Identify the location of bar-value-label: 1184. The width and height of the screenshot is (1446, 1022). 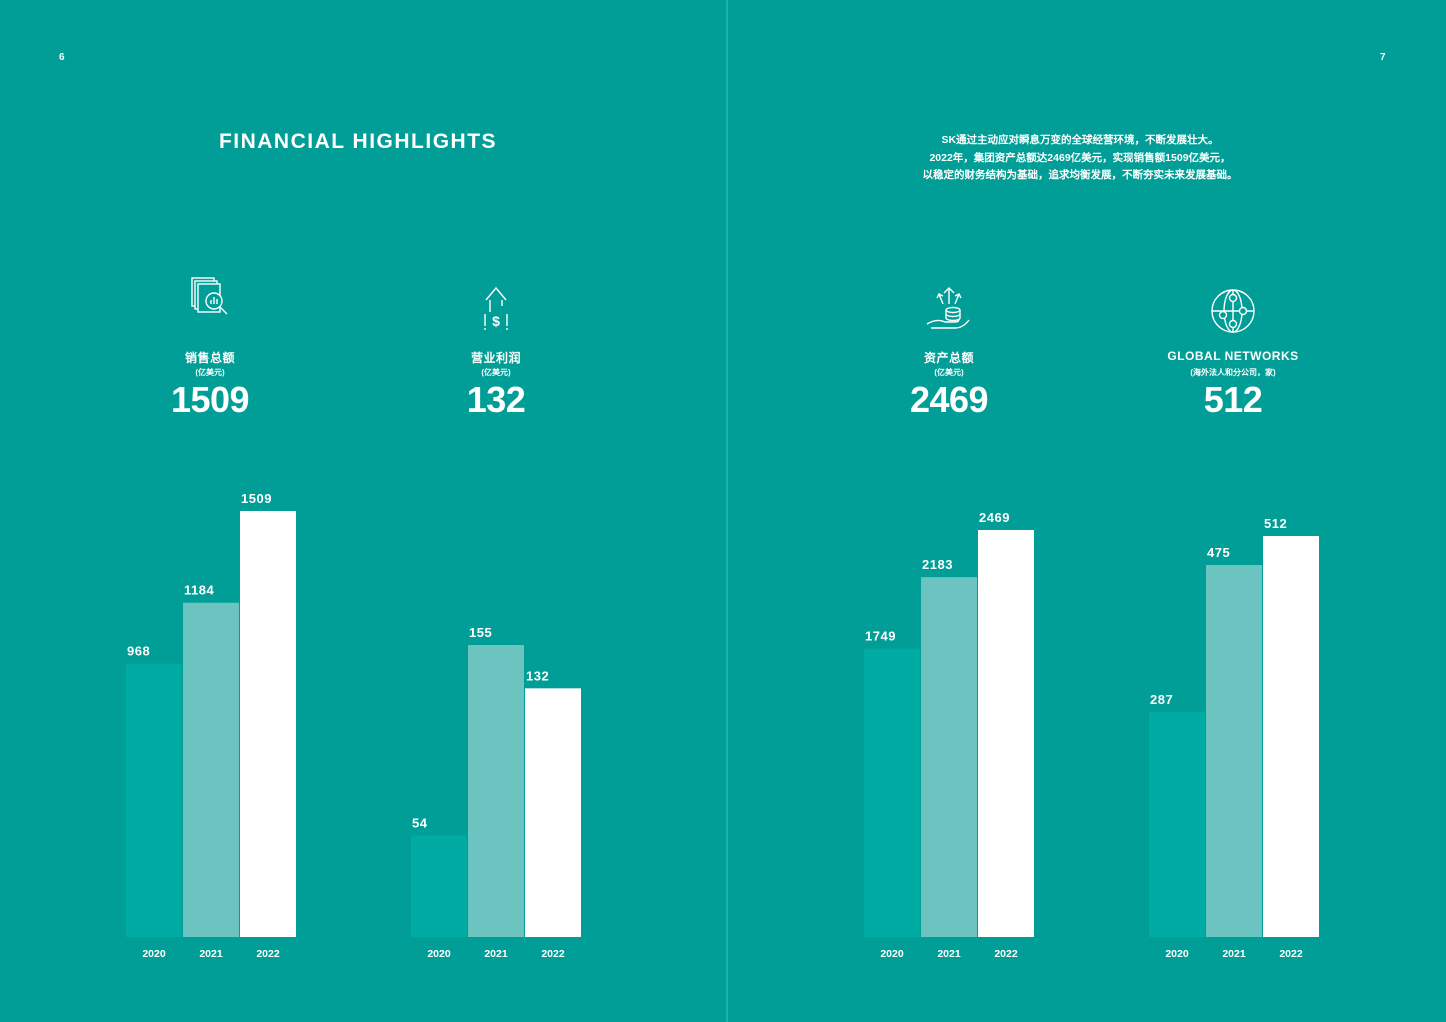
(199, 590).